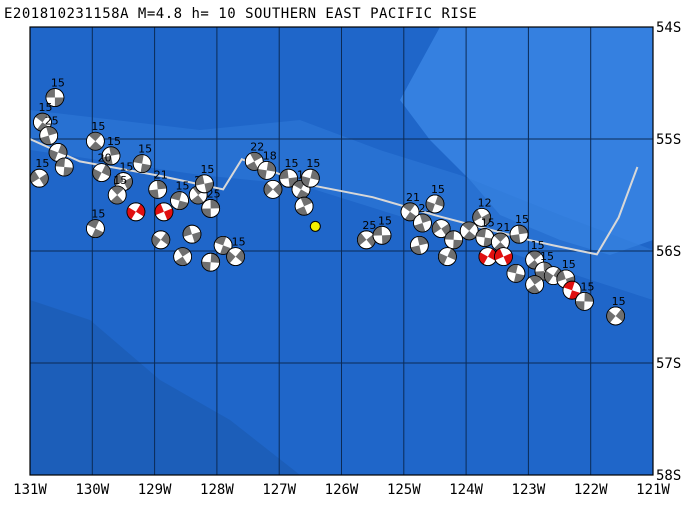  I want to click on mechanism-label: 21, so click(161, 174).